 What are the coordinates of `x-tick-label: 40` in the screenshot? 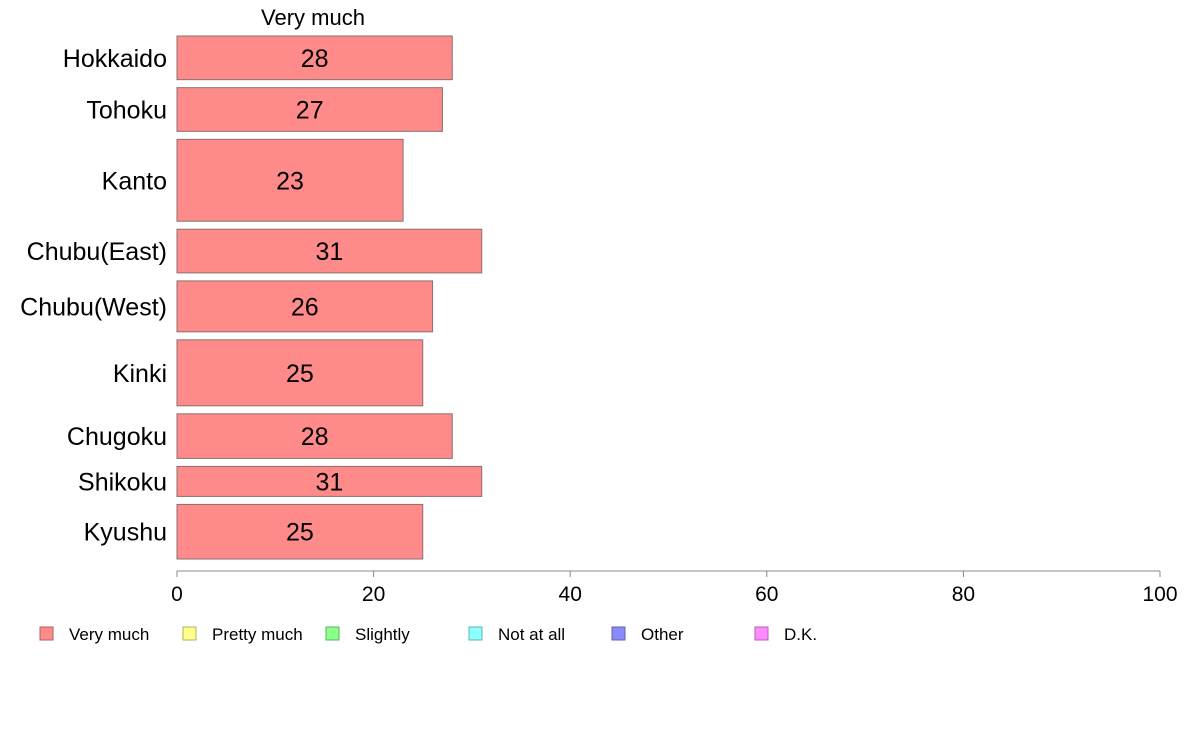 It's located at (570, 594).